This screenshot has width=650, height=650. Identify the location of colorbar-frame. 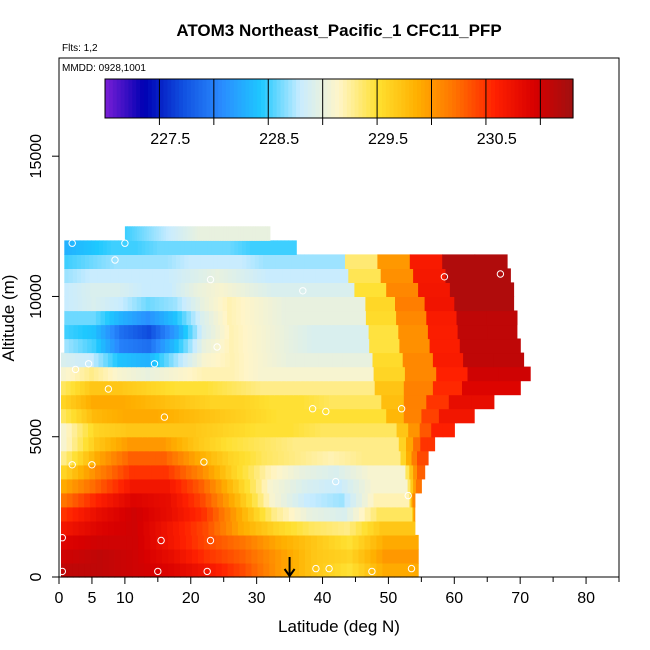
(339, 98).